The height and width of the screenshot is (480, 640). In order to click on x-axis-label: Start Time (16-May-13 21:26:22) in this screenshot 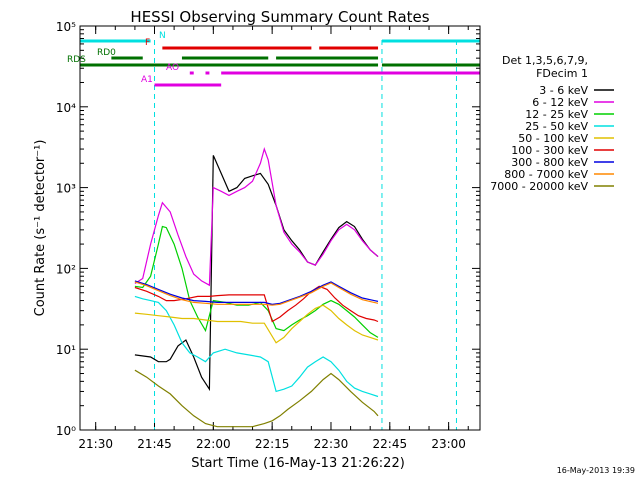, I will do `click(298, 463)`.